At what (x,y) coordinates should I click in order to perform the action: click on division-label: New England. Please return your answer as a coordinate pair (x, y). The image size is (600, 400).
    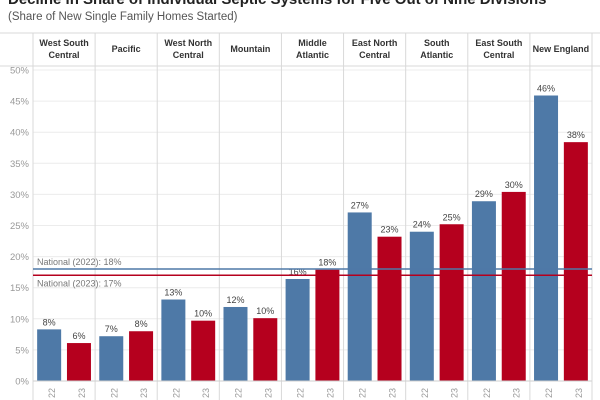
    Looking at the image, I should click on (561, 49).